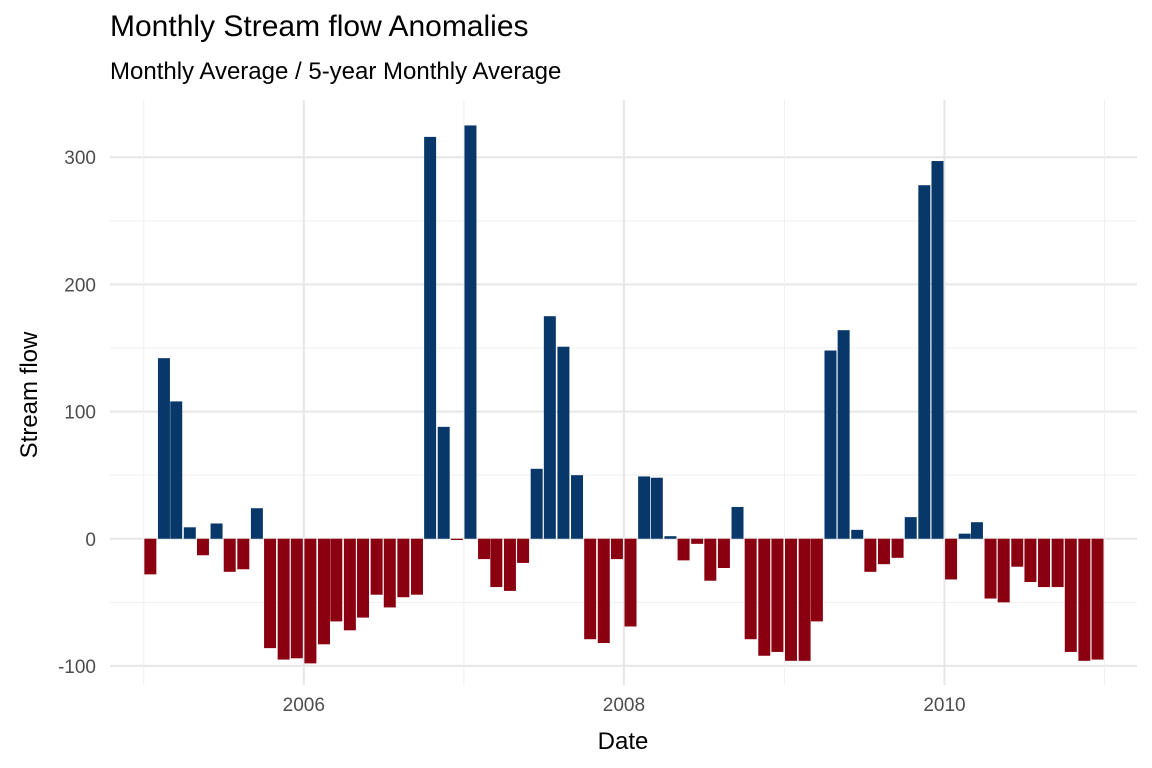 The width and height of the screenshot is (1152, 768). I want to click on y-tick-label: 200, so click(80, 285).